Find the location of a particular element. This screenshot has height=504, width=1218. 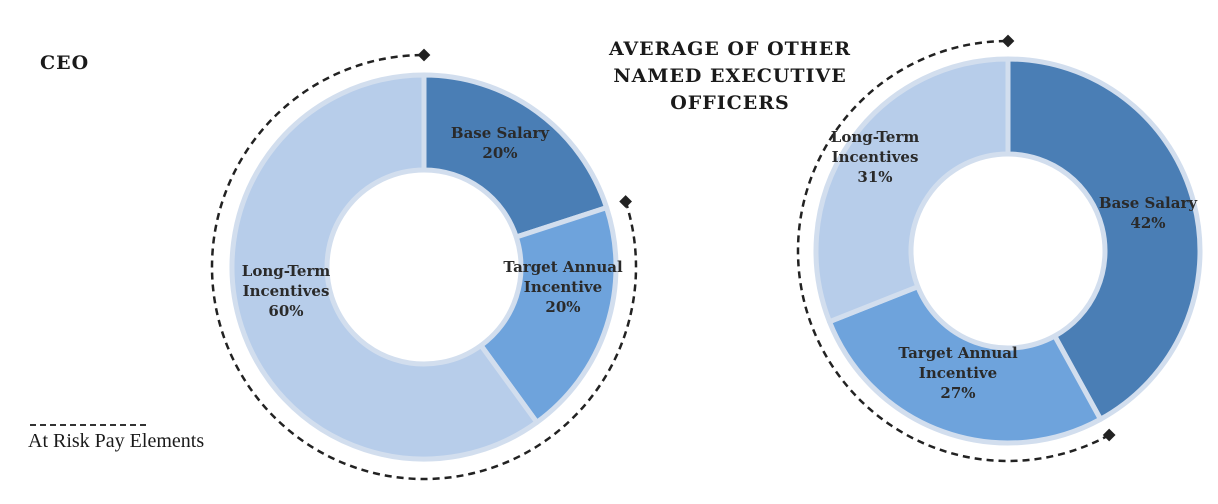

slice-label-base-salary: Base Salary 42% is located at coordinates (1148, 213).